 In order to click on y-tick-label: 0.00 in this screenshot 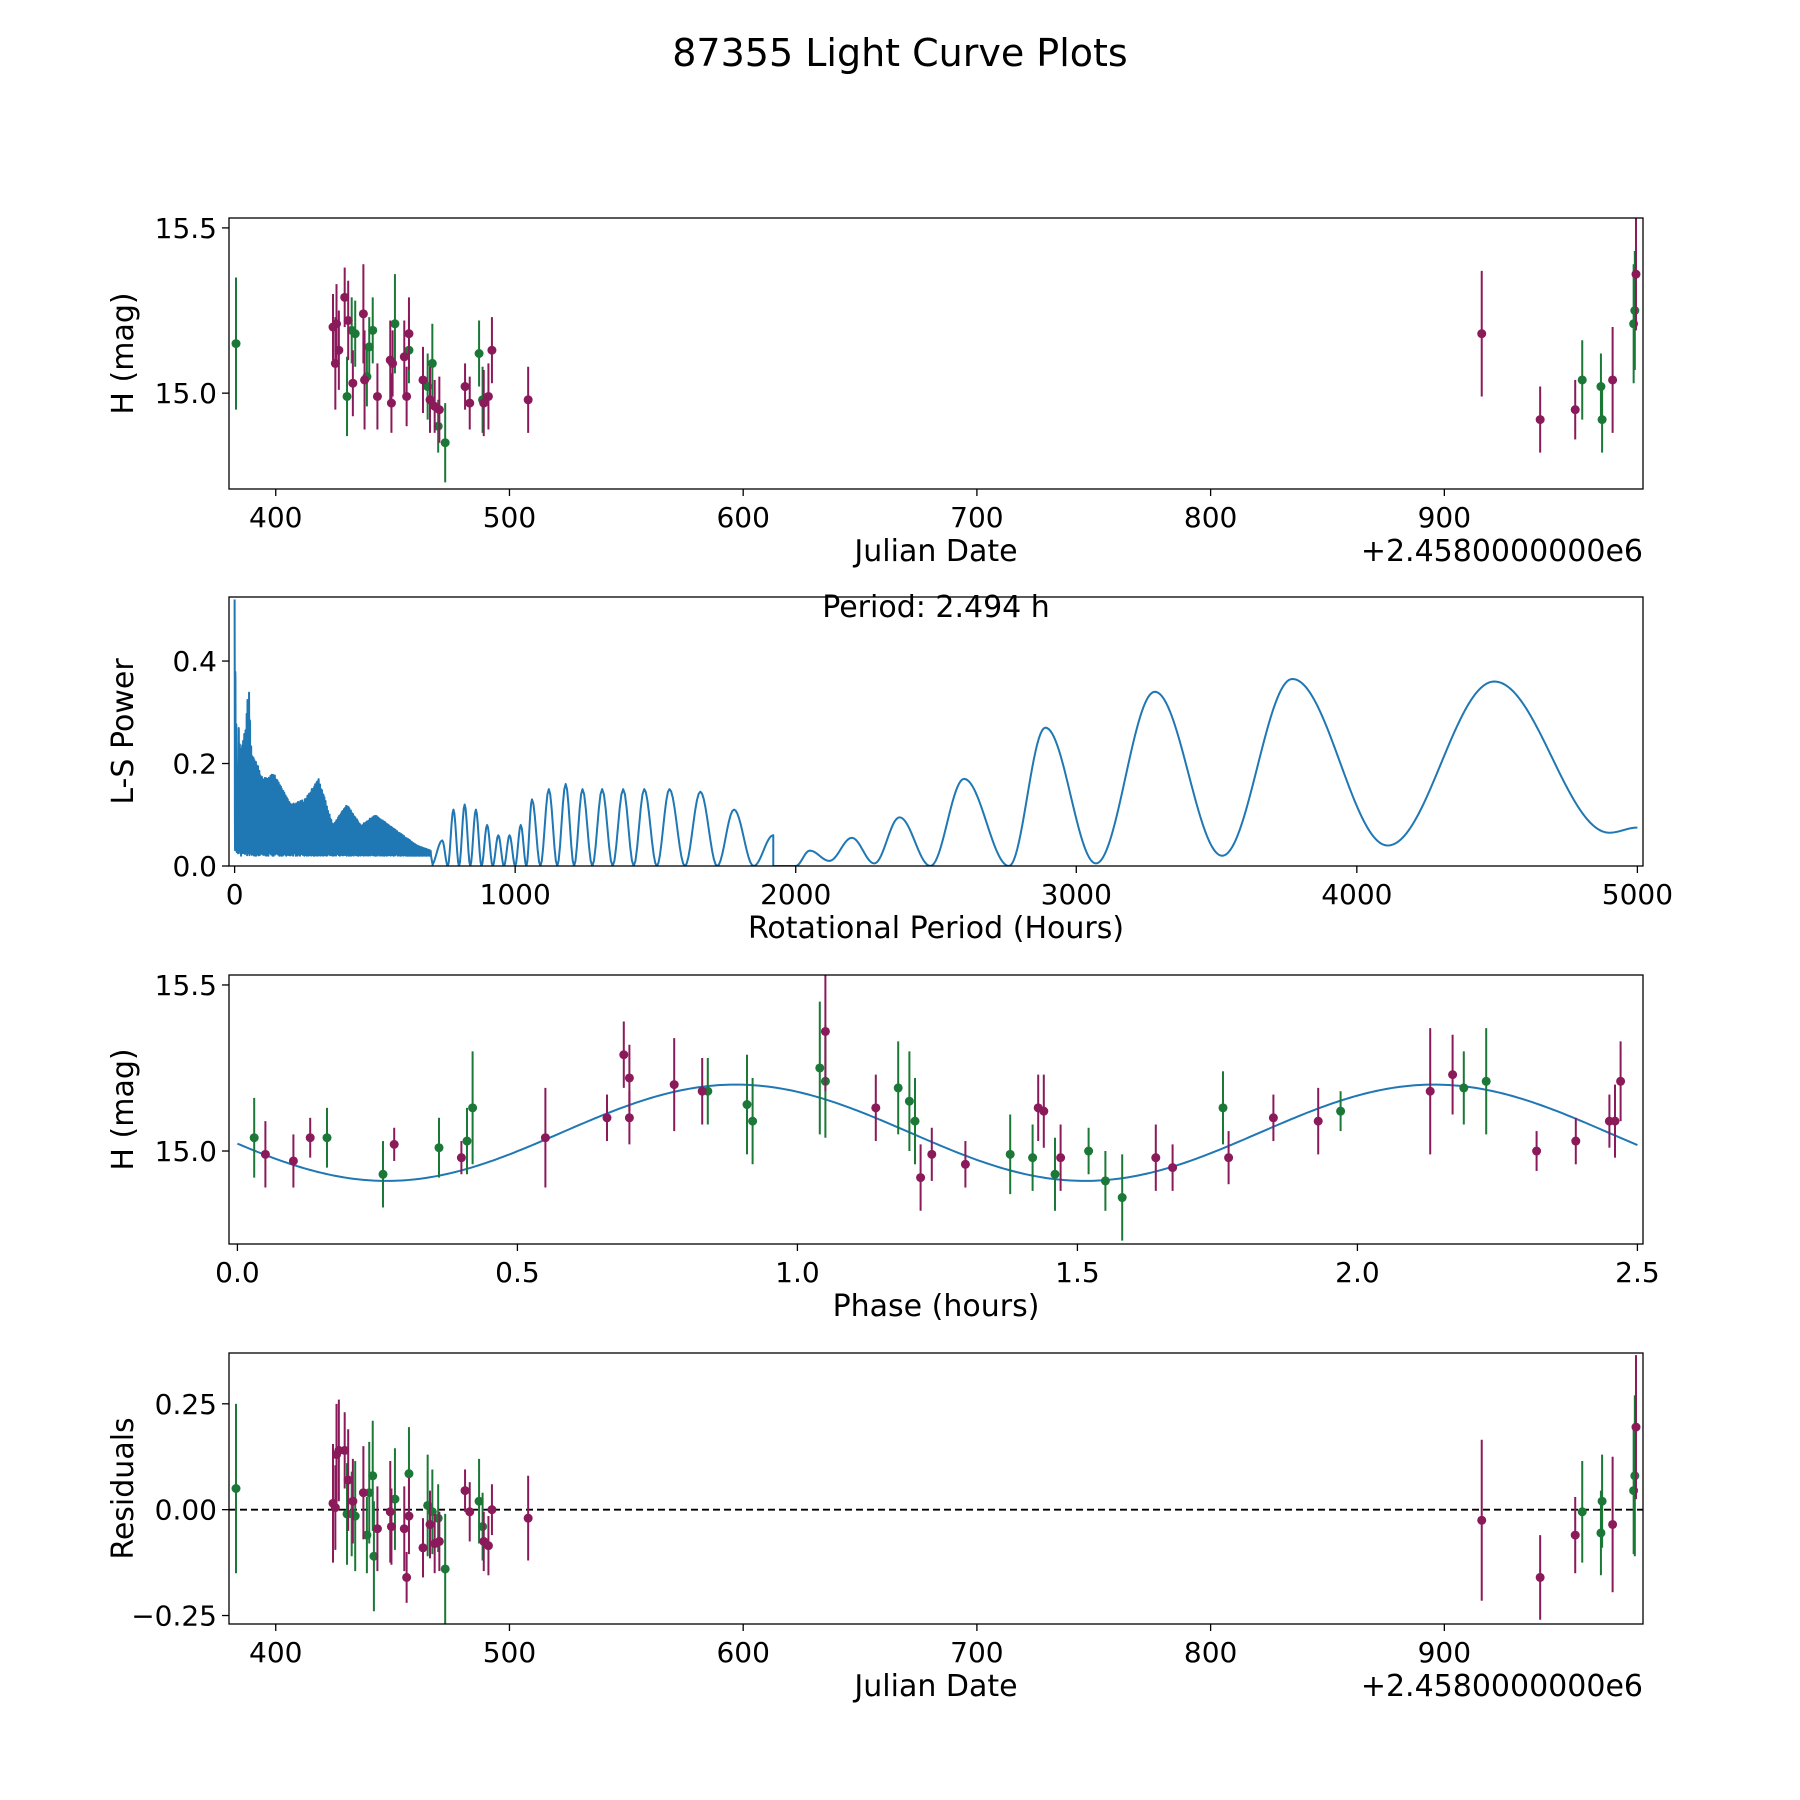, I will do `click(186, 1510)`.